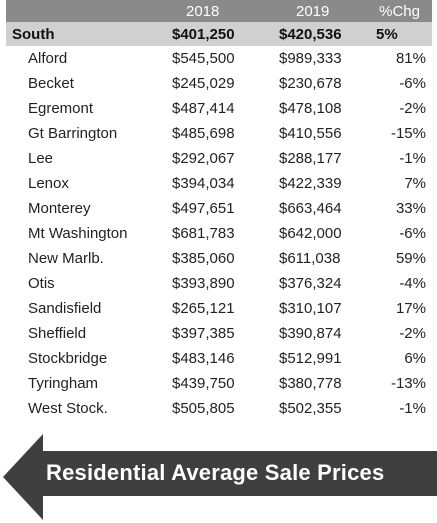 Image resolution: width=437 pixels, height=523 pixels. I want to click on price-2019: $380,778, so click(310, 383).